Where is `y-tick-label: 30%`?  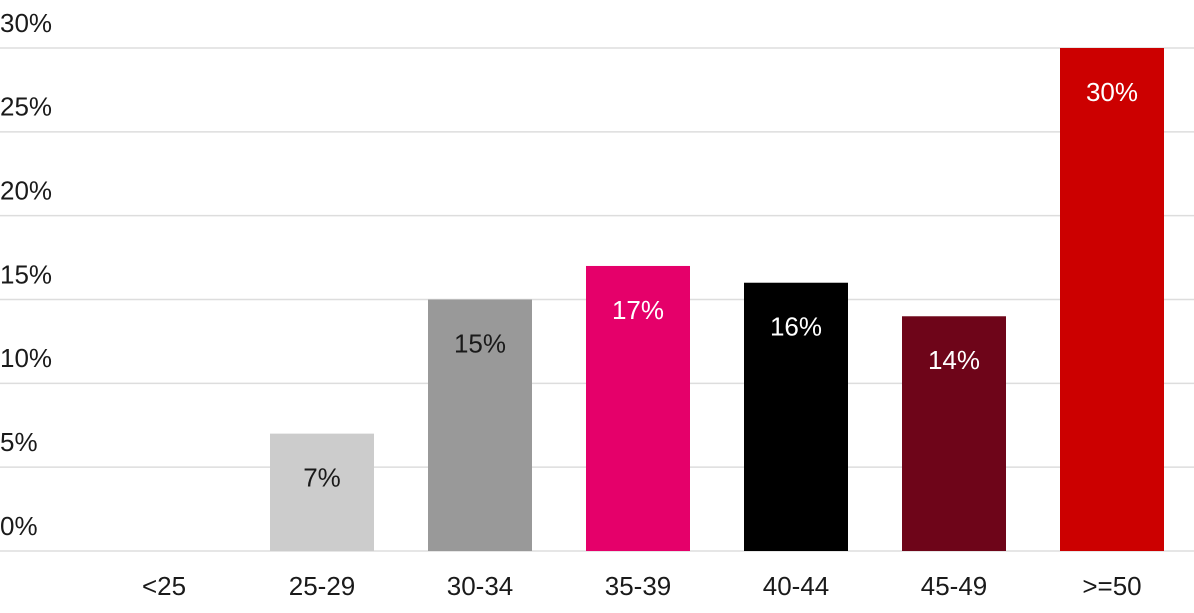
y-tick-label: 30% is located at coordinates (26, 23).